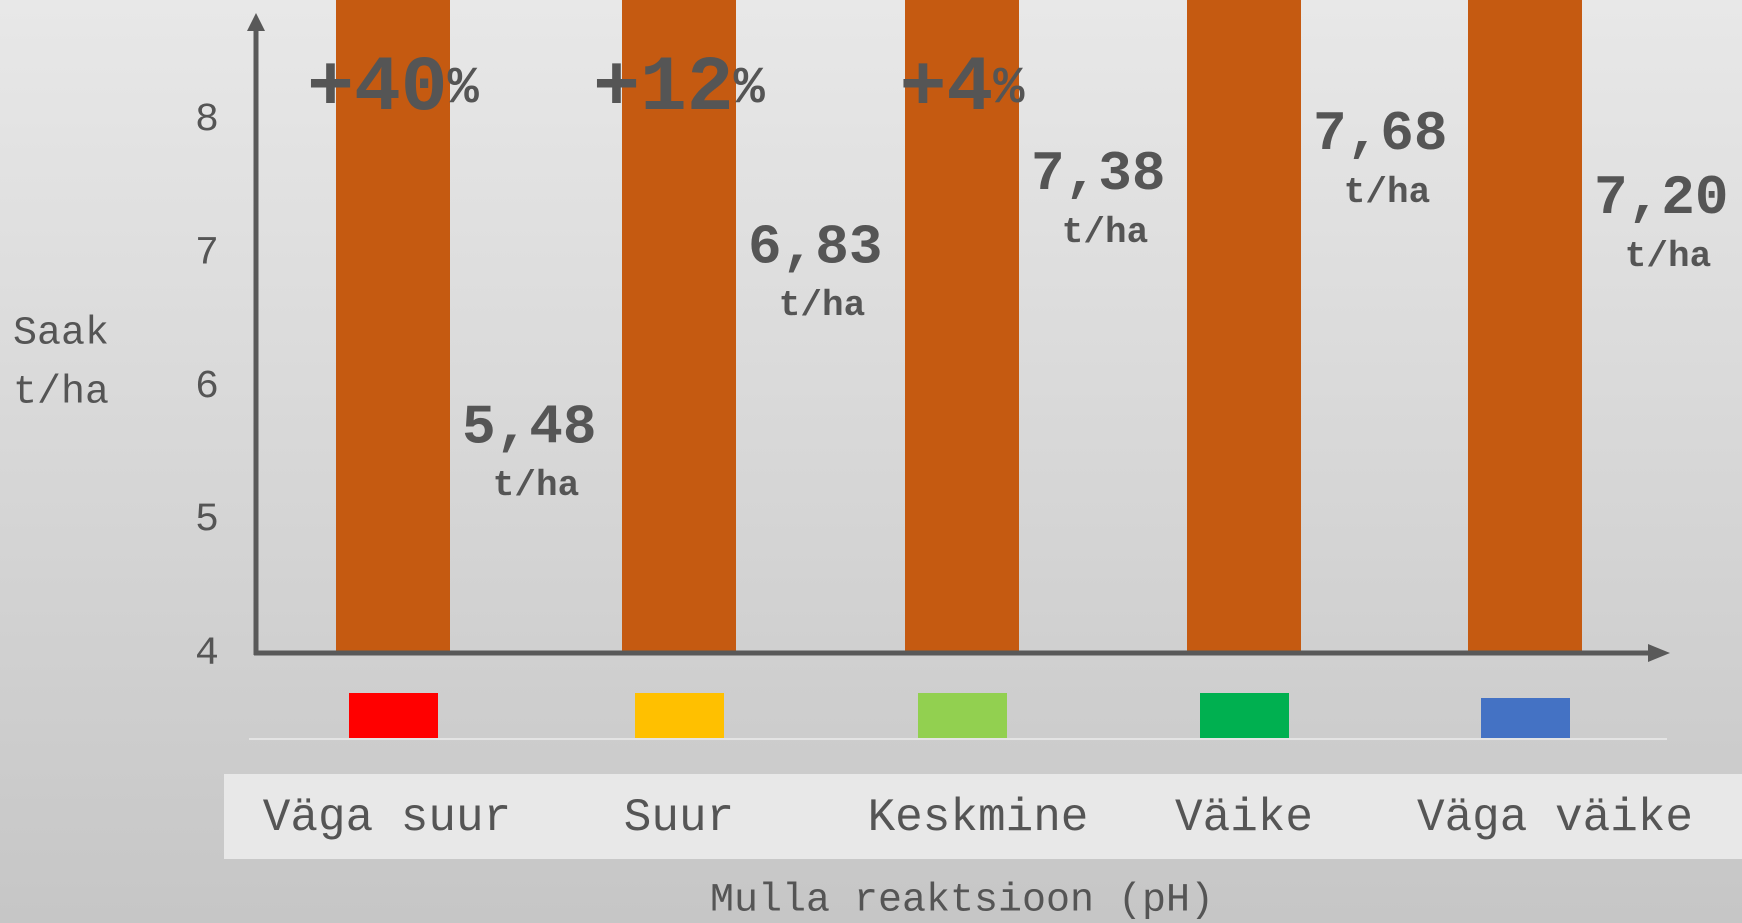 The width and height of the screenshot is (1742, 923). Describe the element at coordinates (61, 393) in the screenshot. I see `y-axis-label: t/ha` at that location.